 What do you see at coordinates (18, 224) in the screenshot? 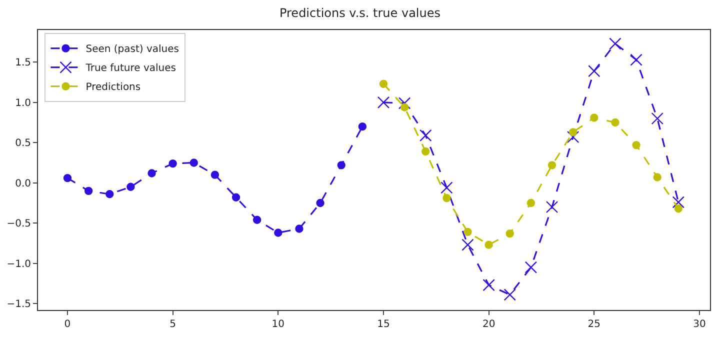
I see `y-tick-label: −0.5` at bounding box center [18, 224].